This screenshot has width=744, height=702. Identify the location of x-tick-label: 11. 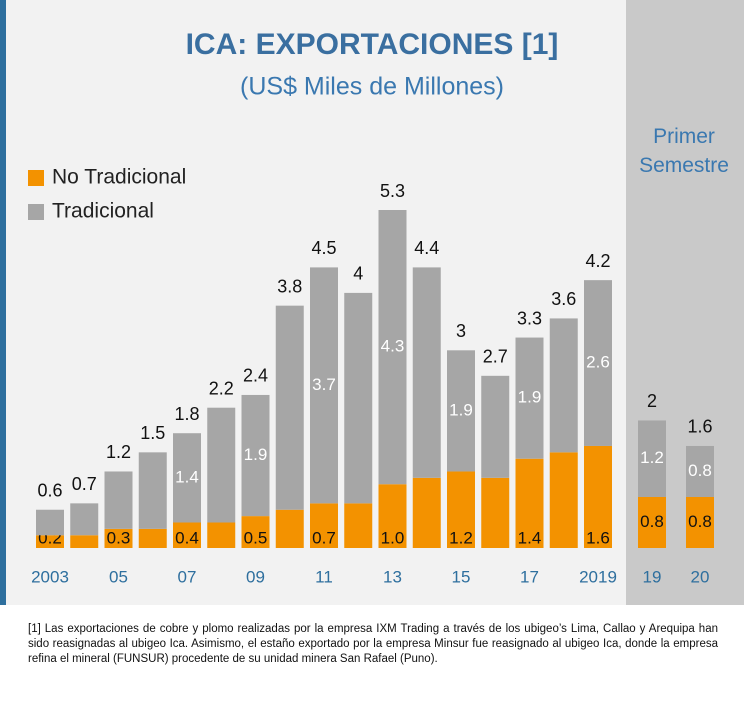
(324, 576).